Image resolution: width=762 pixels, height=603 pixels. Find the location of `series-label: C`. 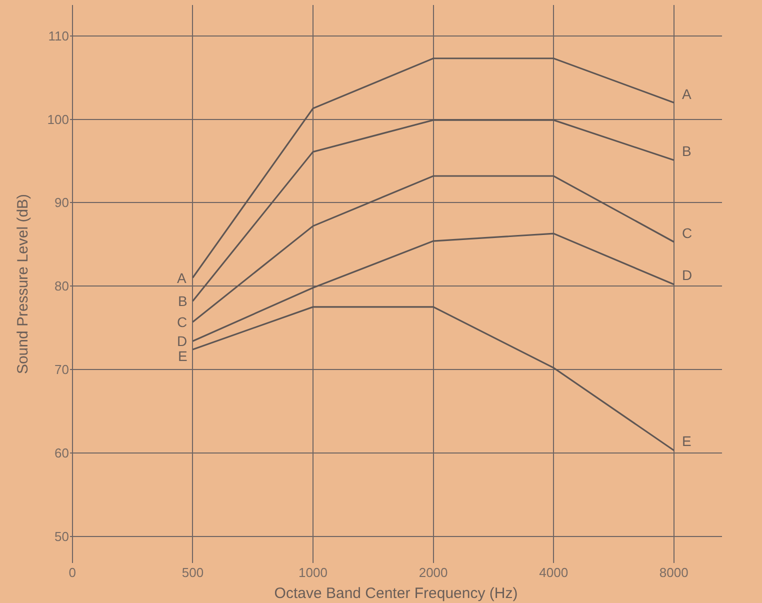

series-label: C is located at coordinates (182, 322).